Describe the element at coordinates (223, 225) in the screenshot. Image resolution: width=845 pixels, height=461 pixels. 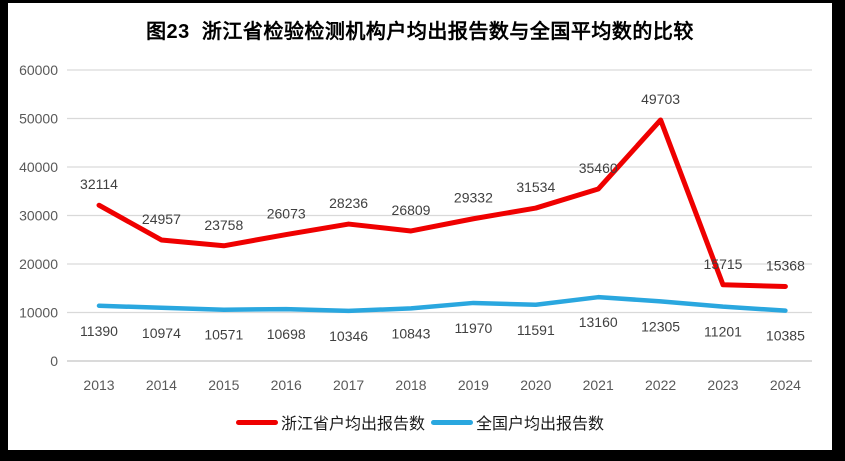
I see `data-label-series-0: 23758` at that location.